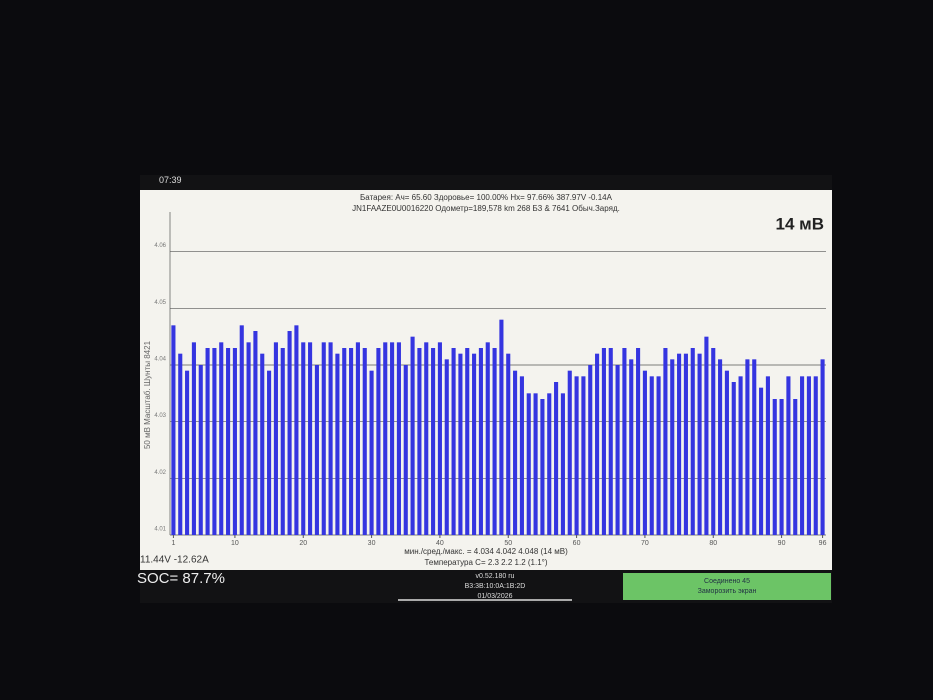  Describe the element at coordinates (160, 416) in the screenshot. I see `y-tick-label: 4.03` at that location.